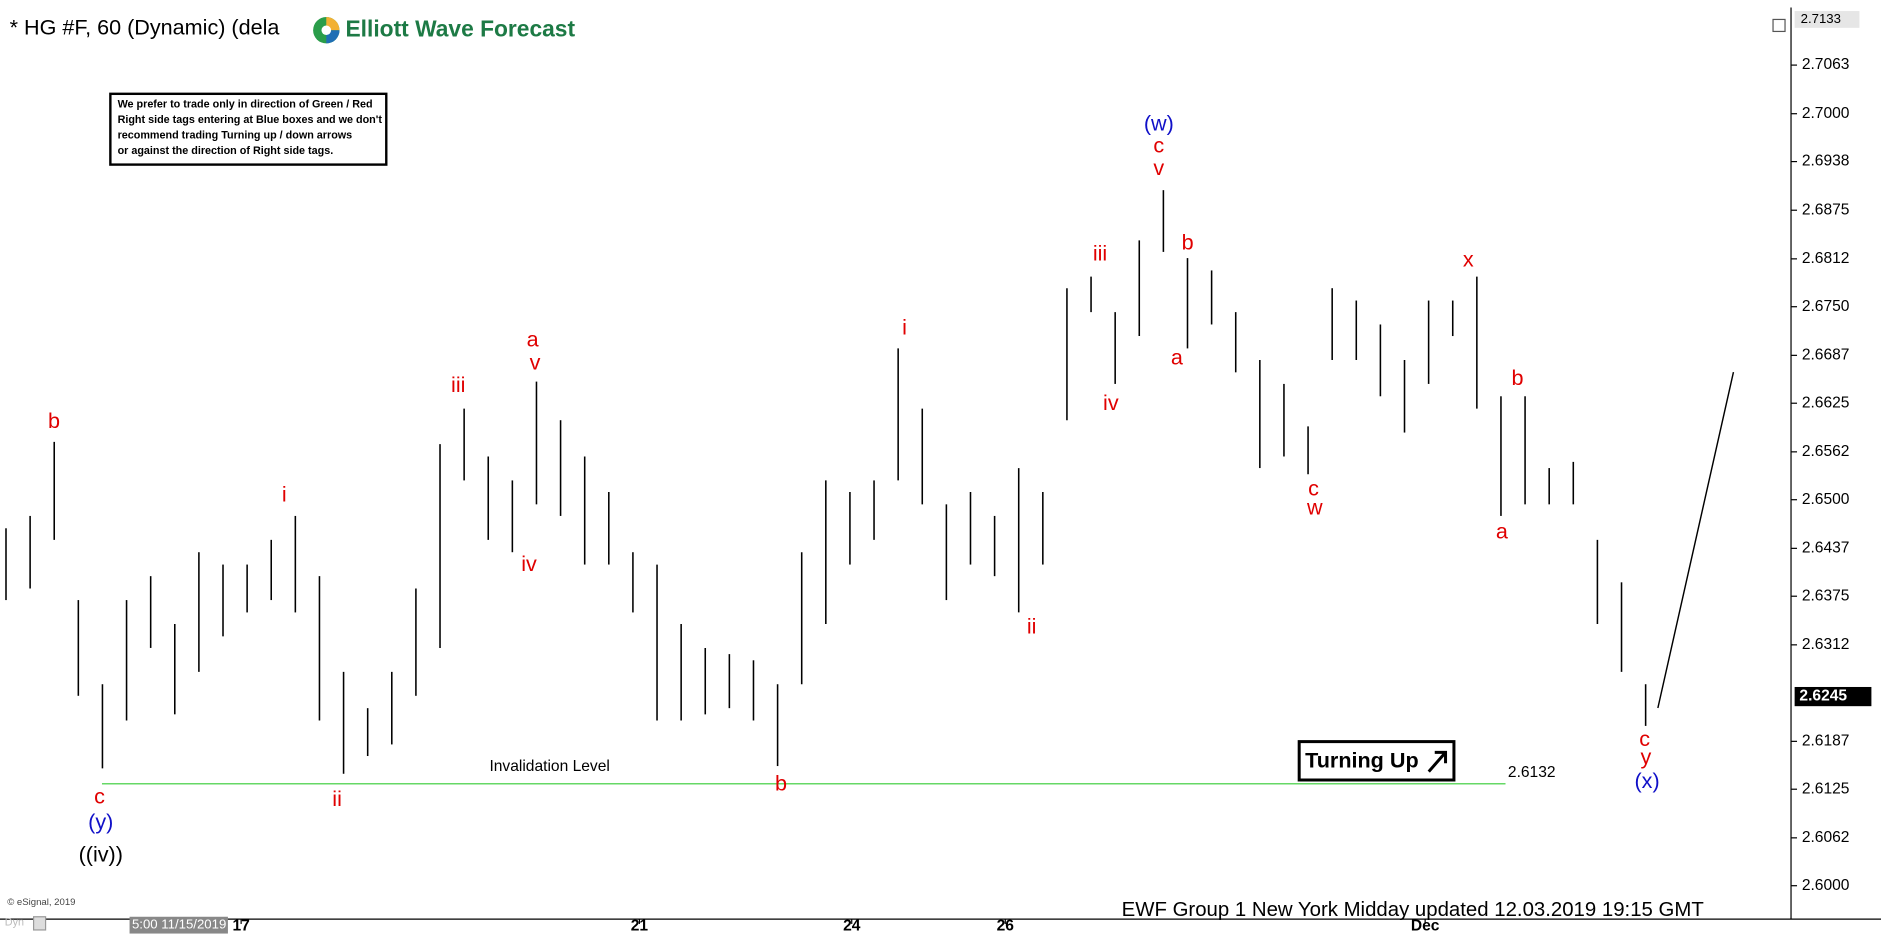 This screenshot has width=1881, height=941. Describe the element at coordinates (41, 902) in the screenshot. I see `copyright: © eSignal, 2019` at that location.